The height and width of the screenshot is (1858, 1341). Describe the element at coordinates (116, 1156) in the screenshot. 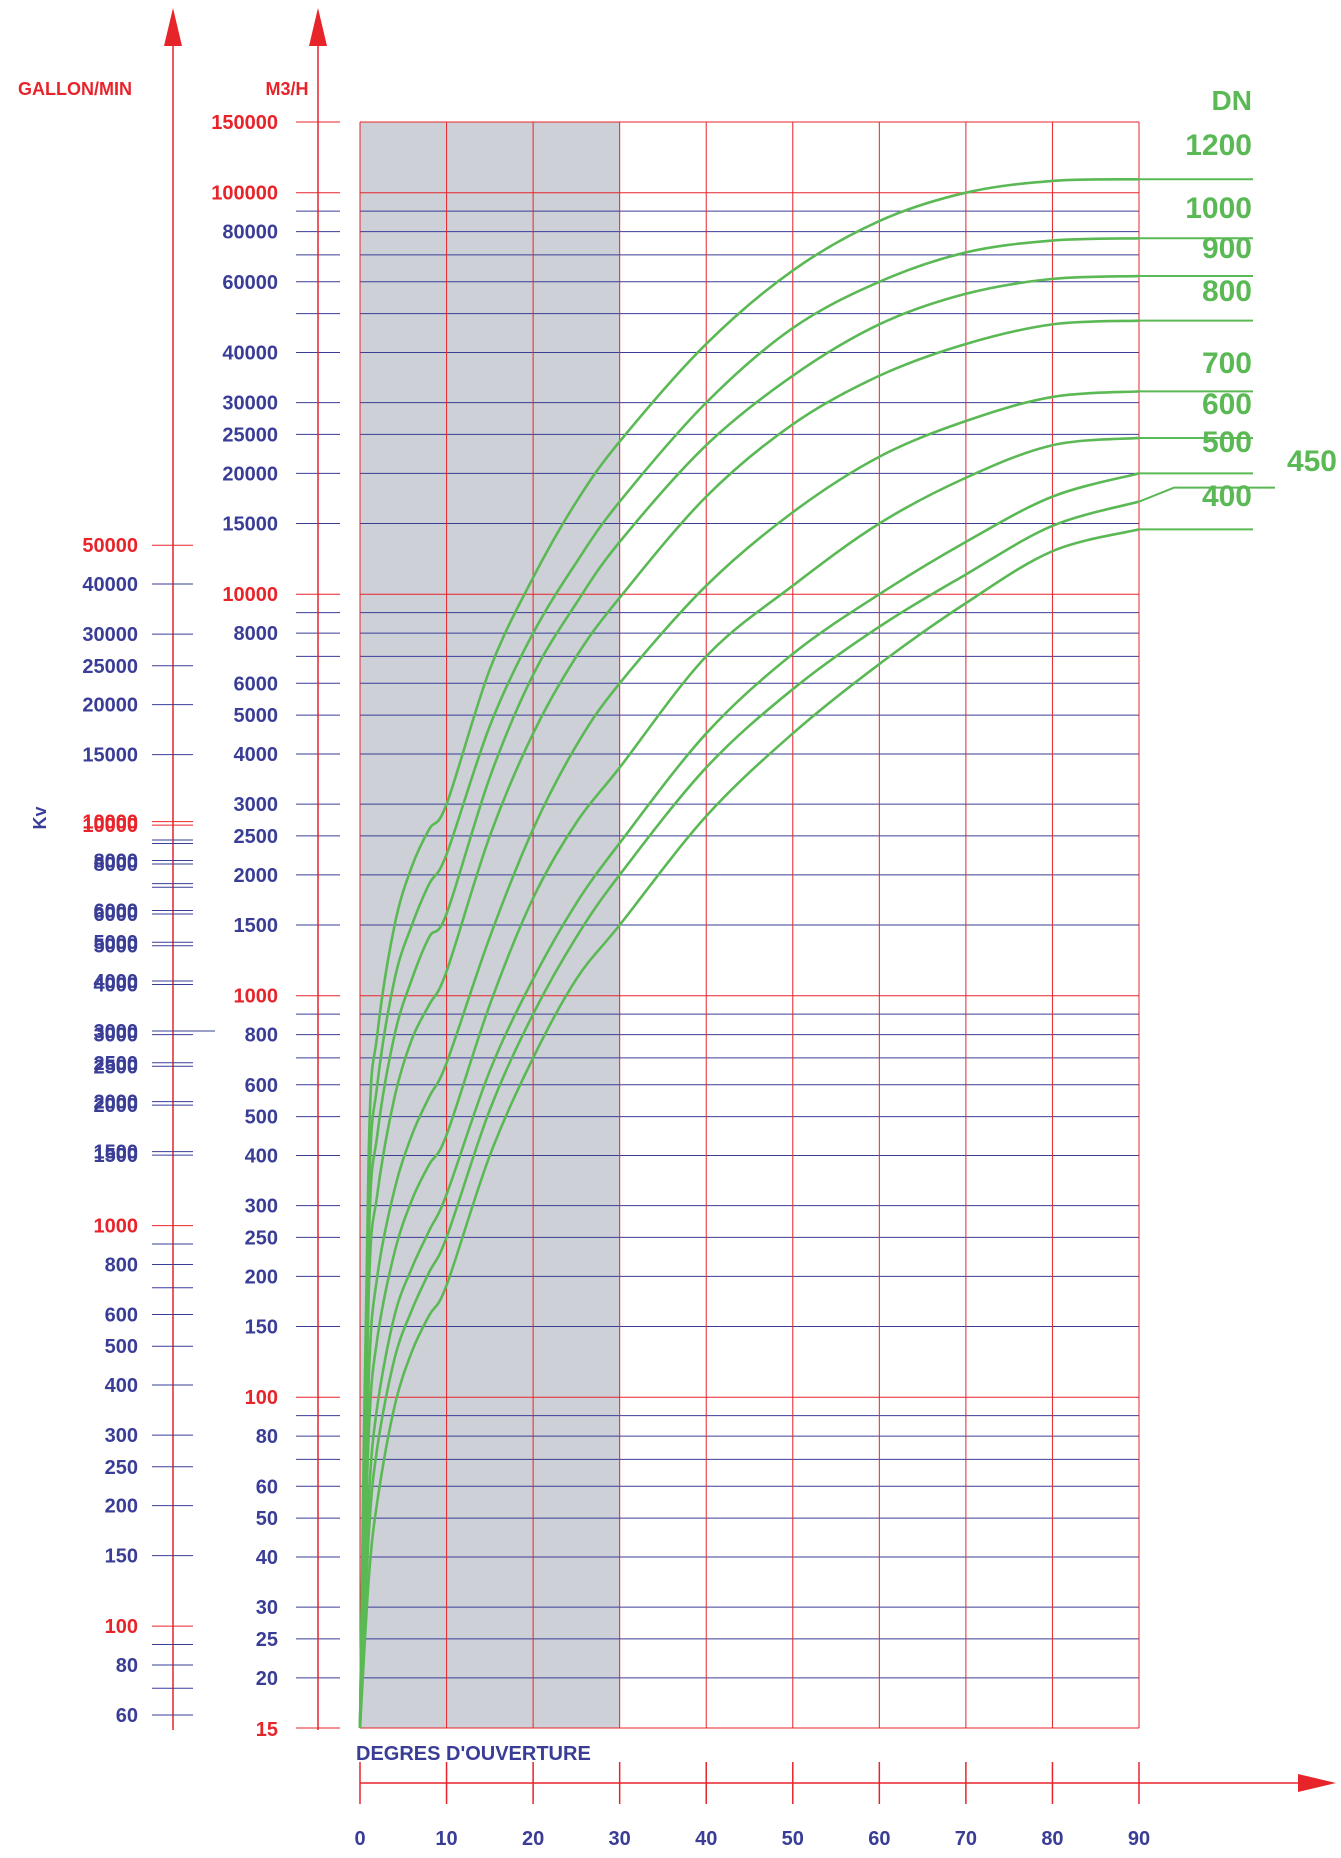

I see `gpm-tick-label: 1500` at that location.